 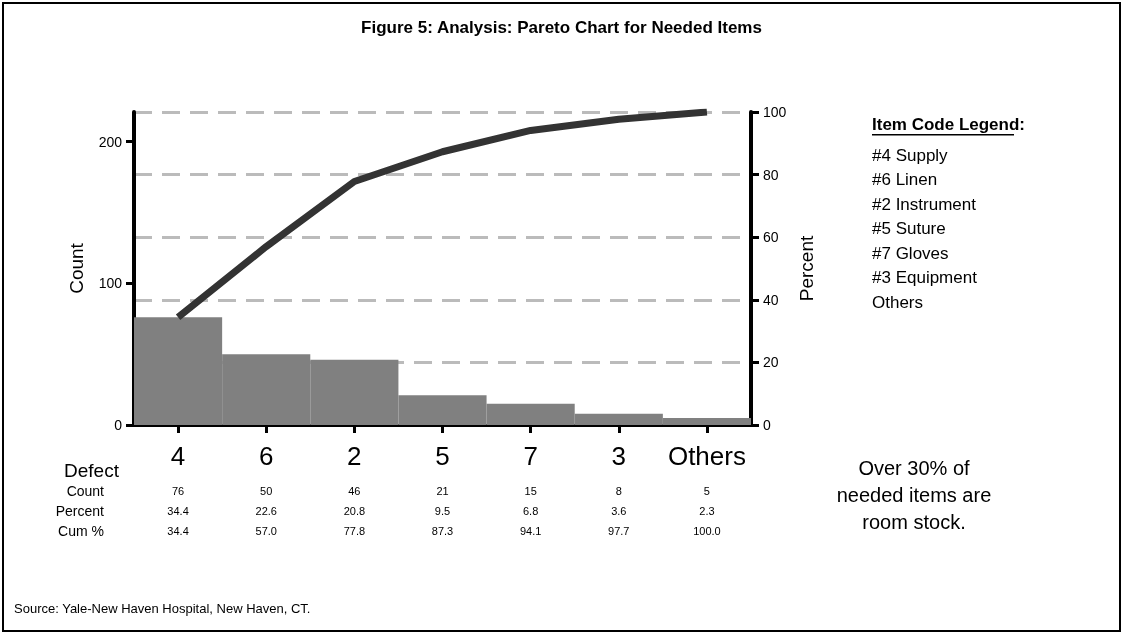 What do you see at coordinates (771, 174) in the screenshot?
I see `y2-tick-label: 80` at bounding box center [771, 174].